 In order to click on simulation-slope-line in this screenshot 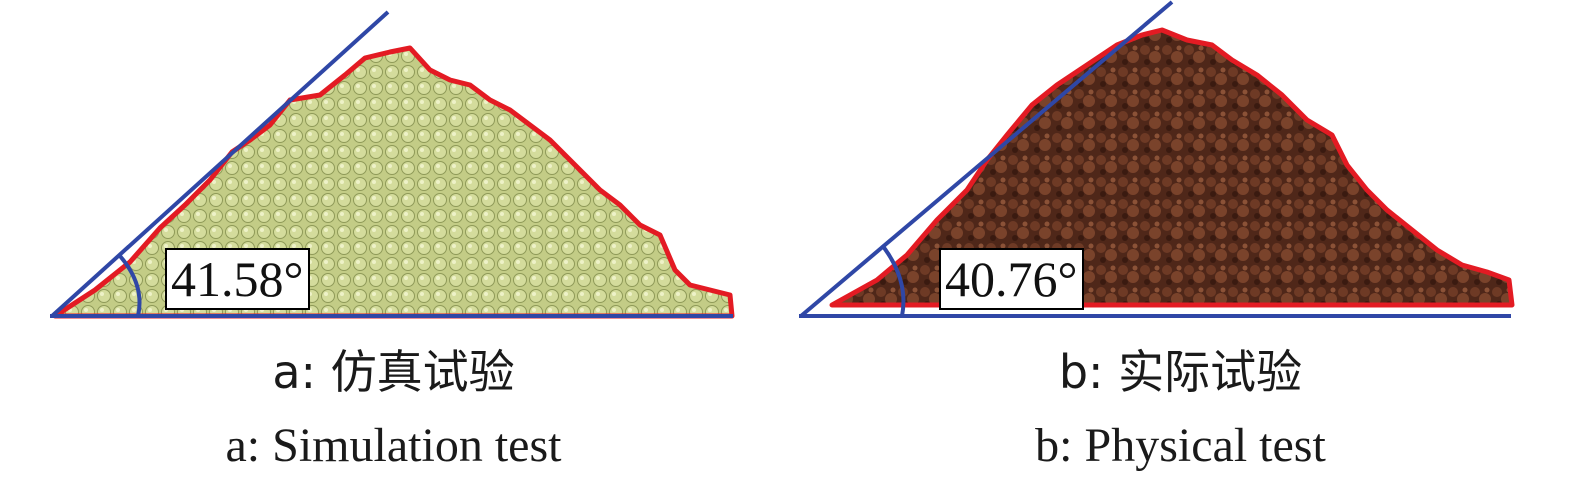, I will do `click(220, 164)`.